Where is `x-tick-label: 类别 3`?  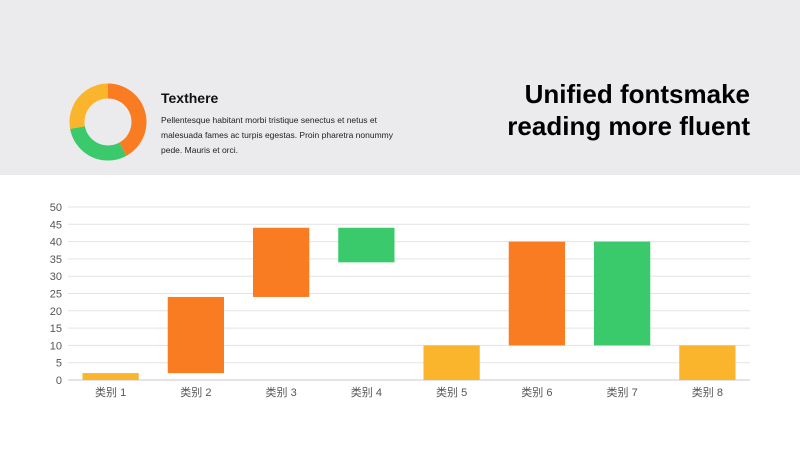 x-tick-label: 类别 3 is located at coordinates (281, 392).